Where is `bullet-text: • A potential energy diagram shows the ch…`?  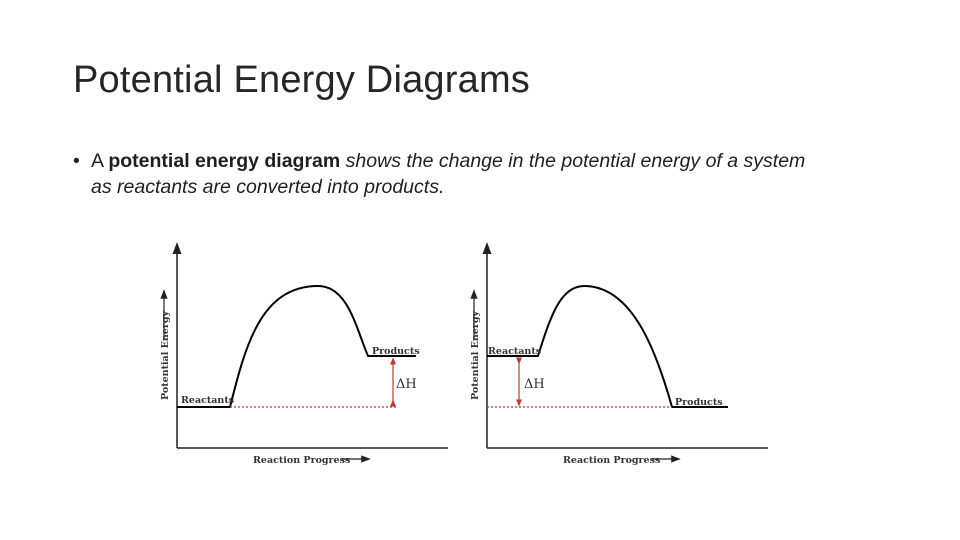 bullet-text: • A potential energy diagram shows the ch… is located at coordinates (493, 174).